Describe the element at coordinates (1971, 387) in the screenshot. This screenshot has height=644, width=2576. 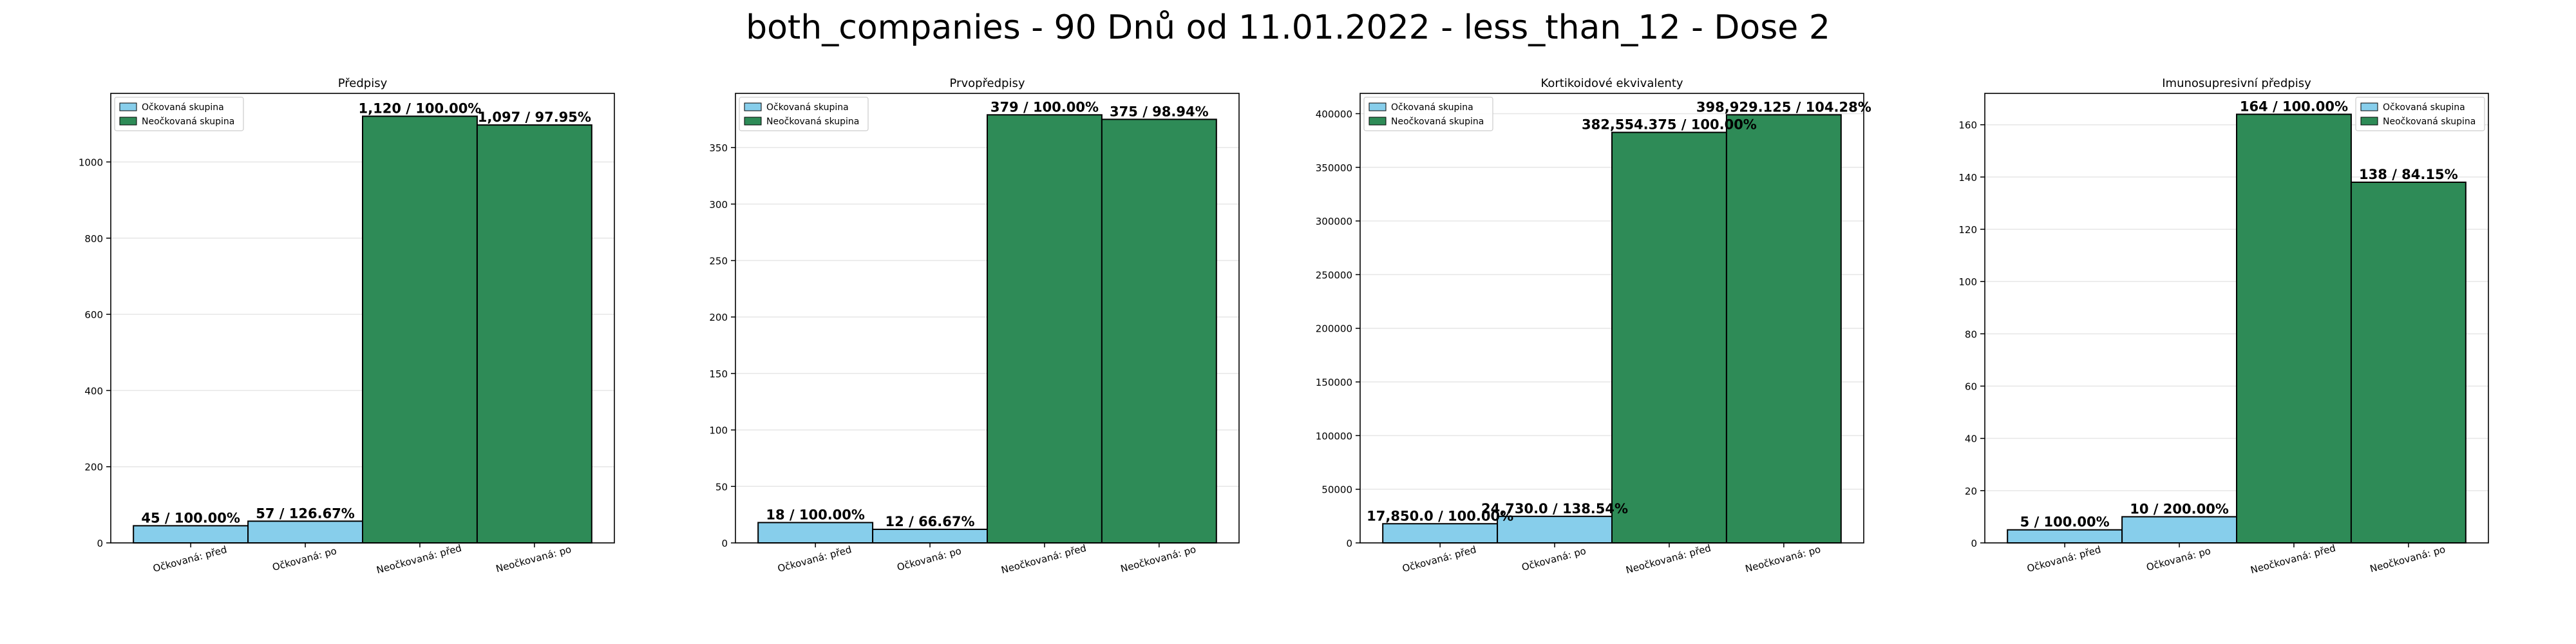
I see `y-tick-label: 60` at that location.